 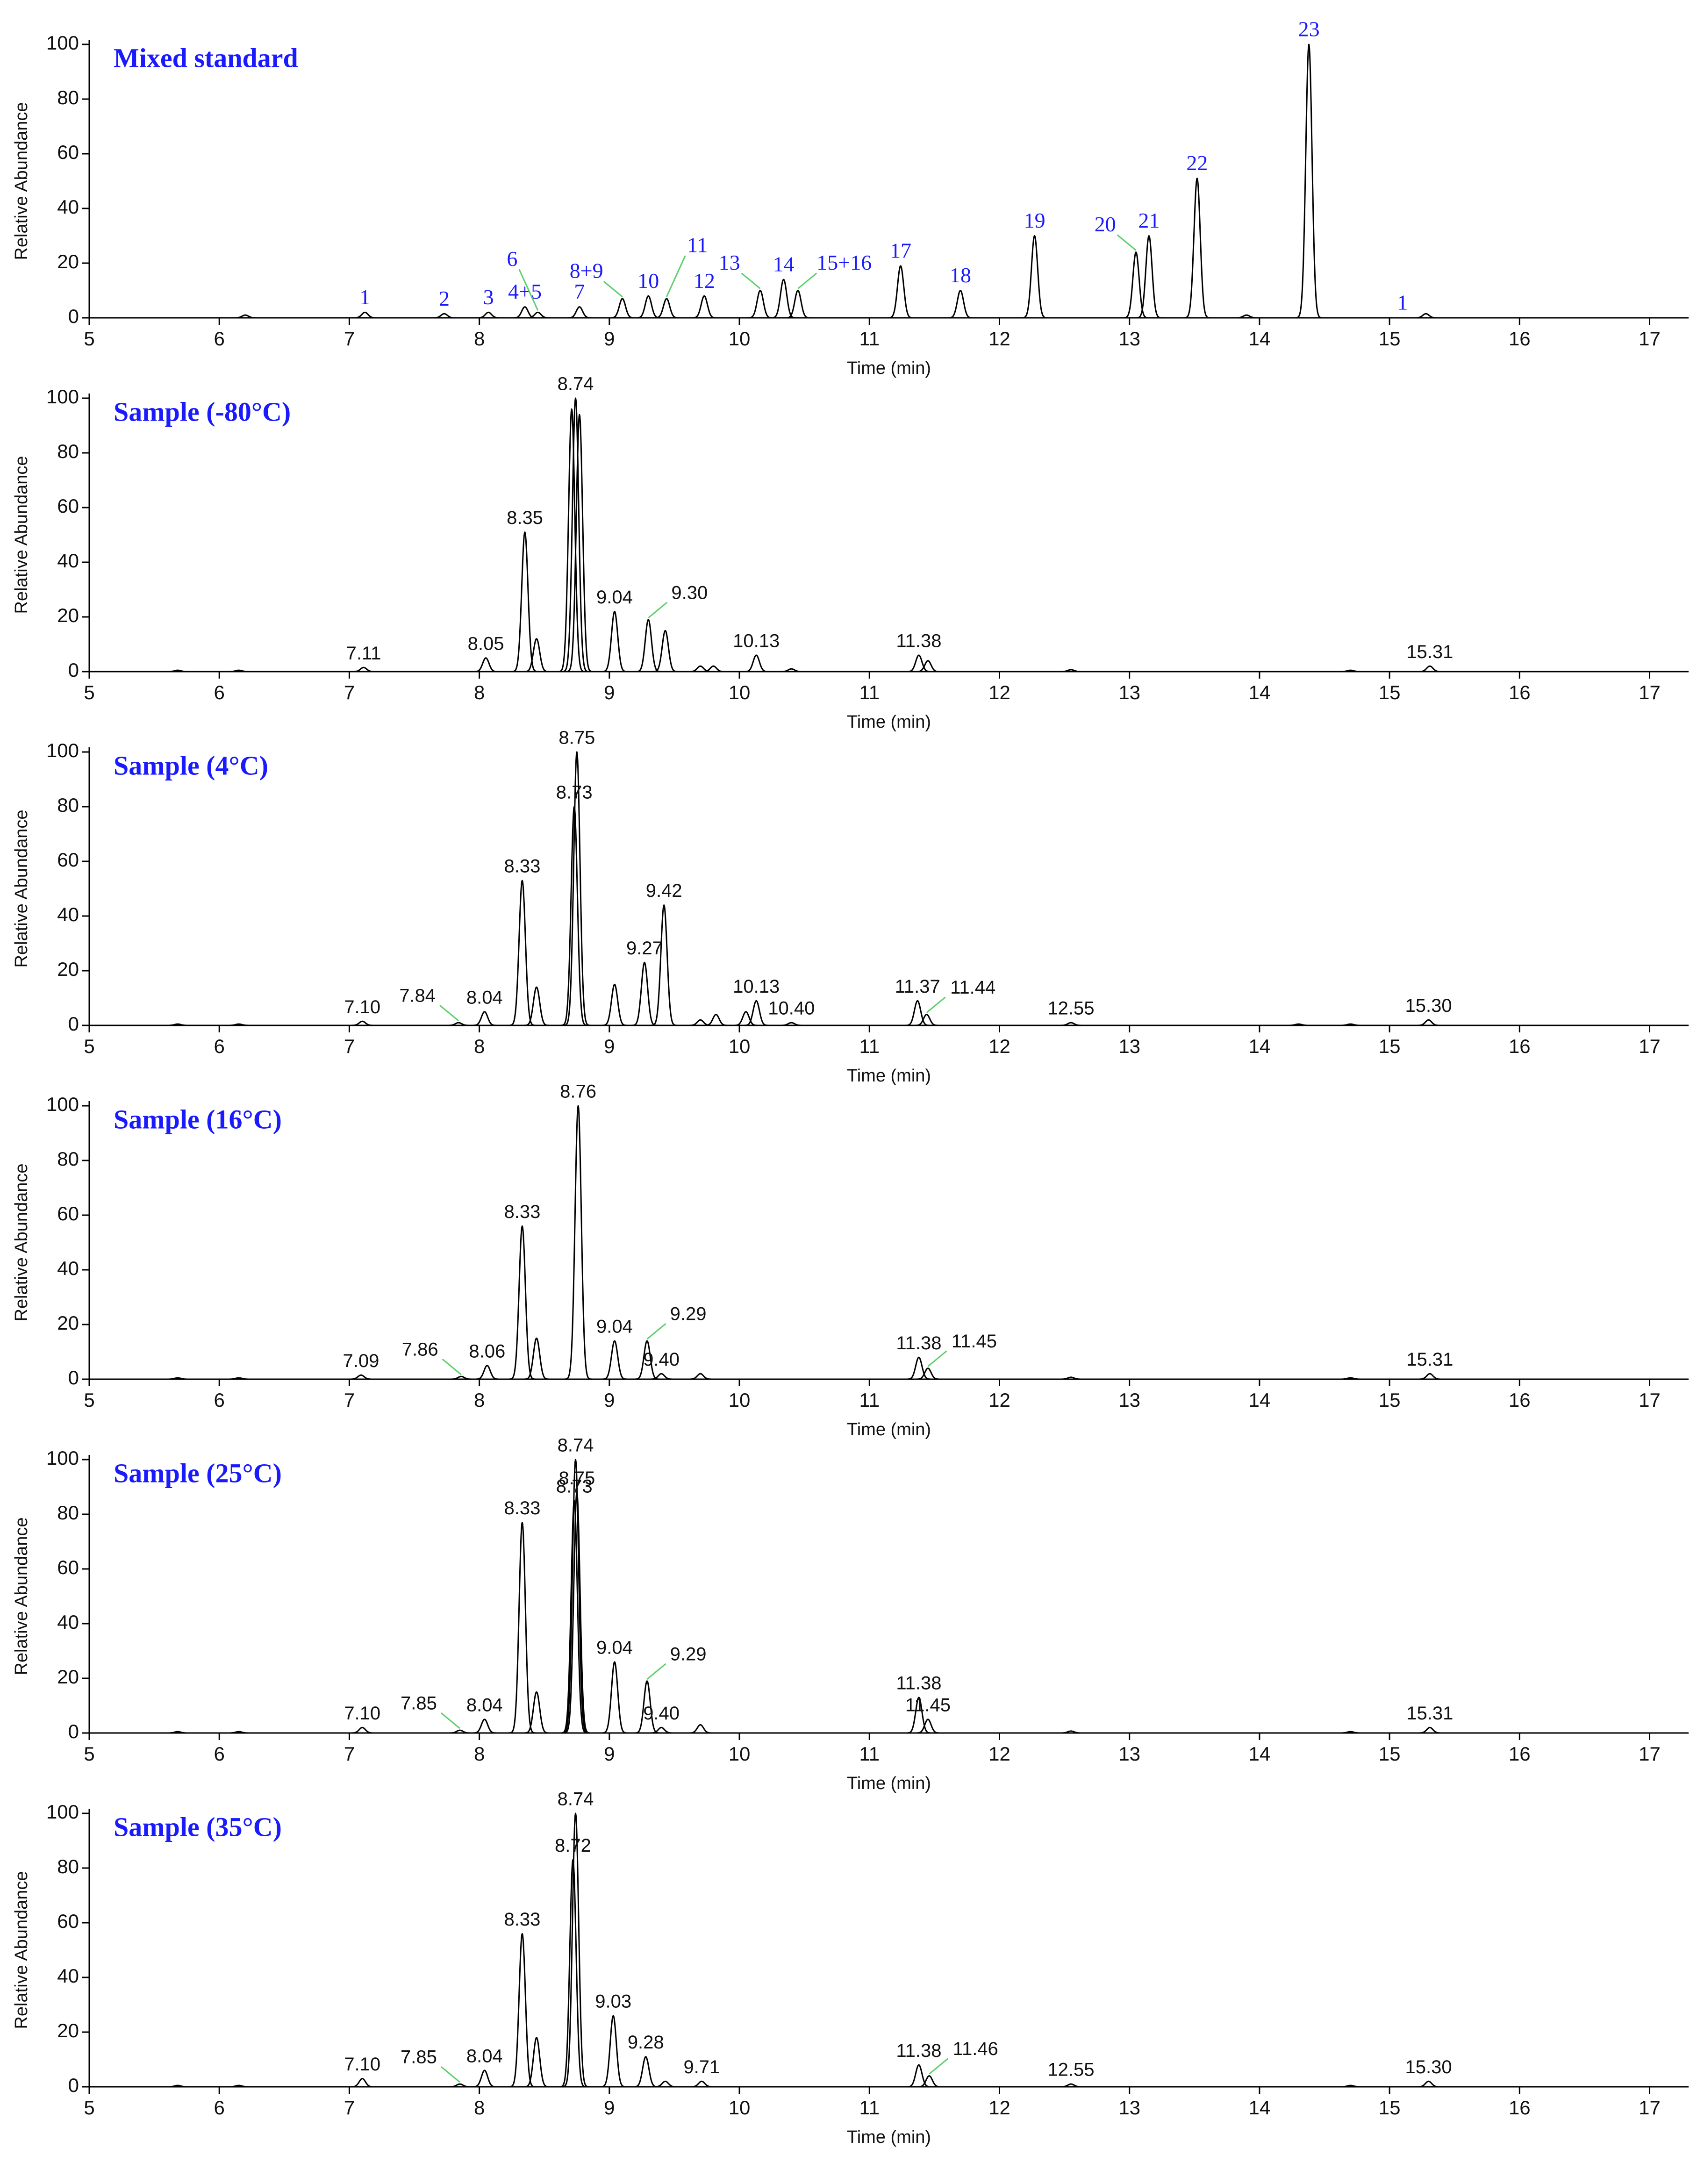 I want to click on peak-label: 6, so click(x=512, y=259).